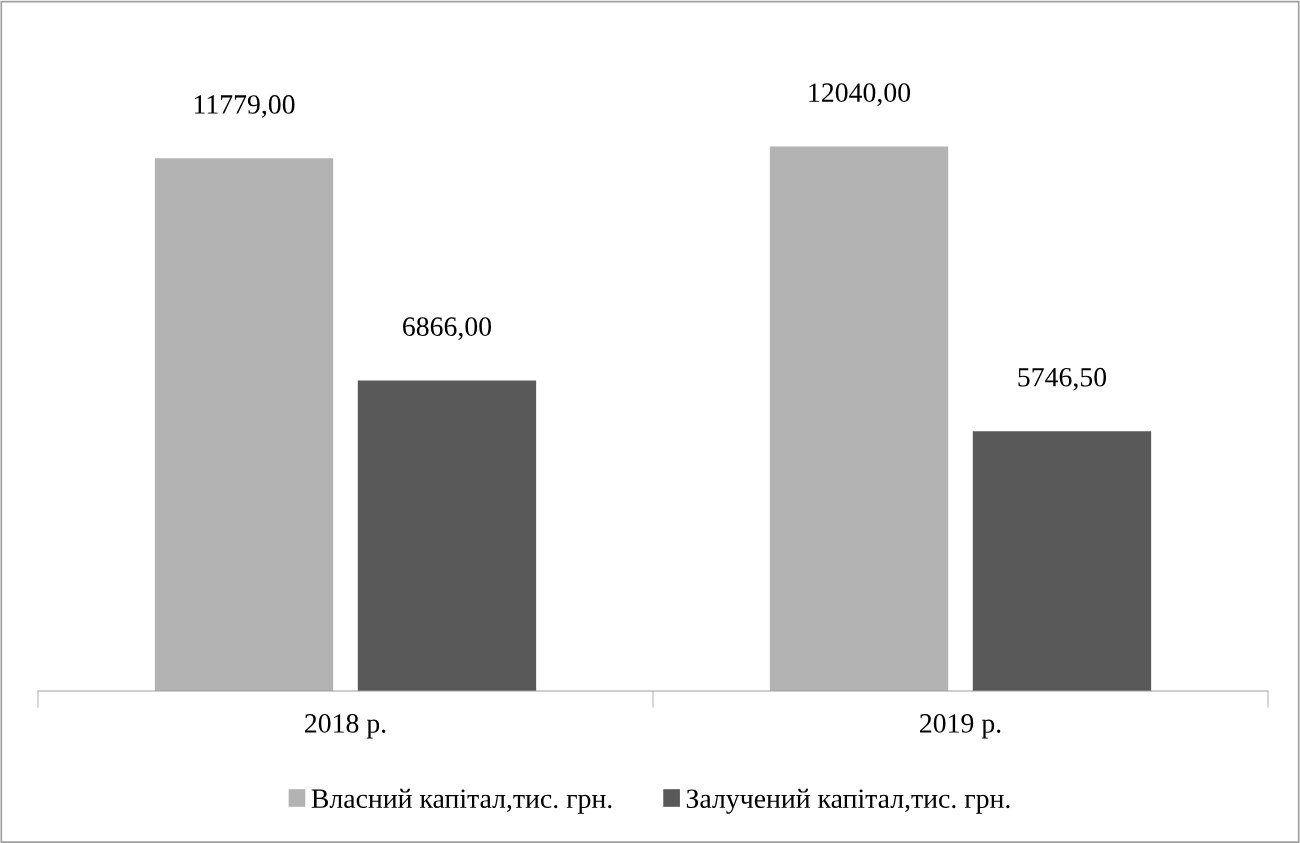  What do you see at coordinates (860, 95) in the screenshot?
I see `data-label: 12040,00` at bounding box center [860, 95].